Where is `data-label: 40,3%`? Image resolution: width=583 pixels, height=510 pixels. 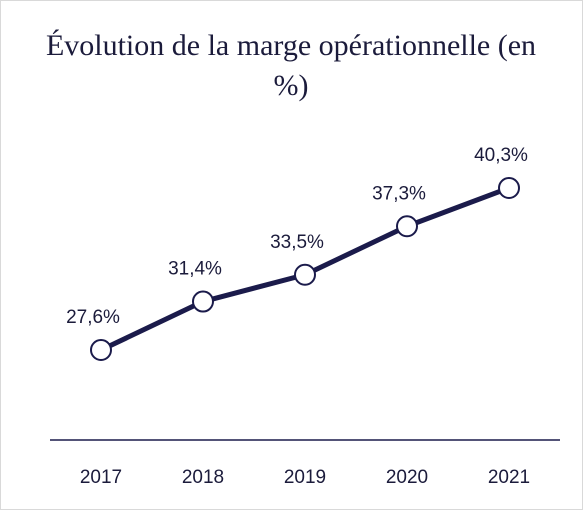
data-label: 40,3% is located at coordinates (501, 155).